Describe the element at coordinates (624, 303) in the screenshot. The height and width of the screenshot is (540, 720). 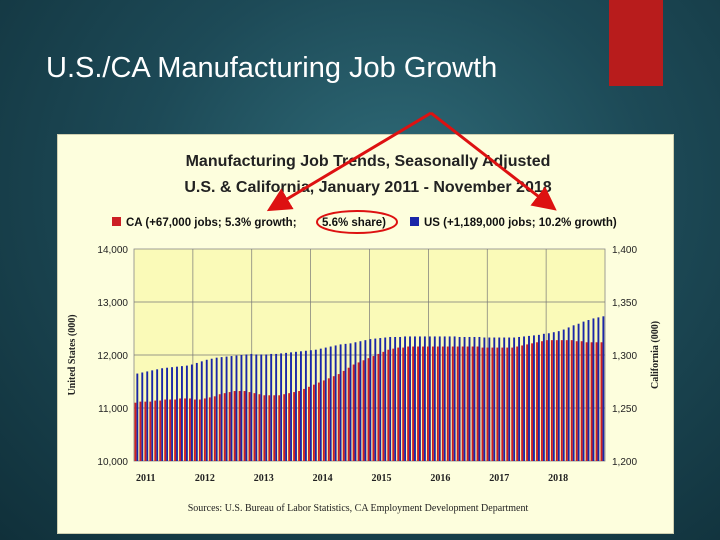
I see `y-tick-right: 1,350` at that location.